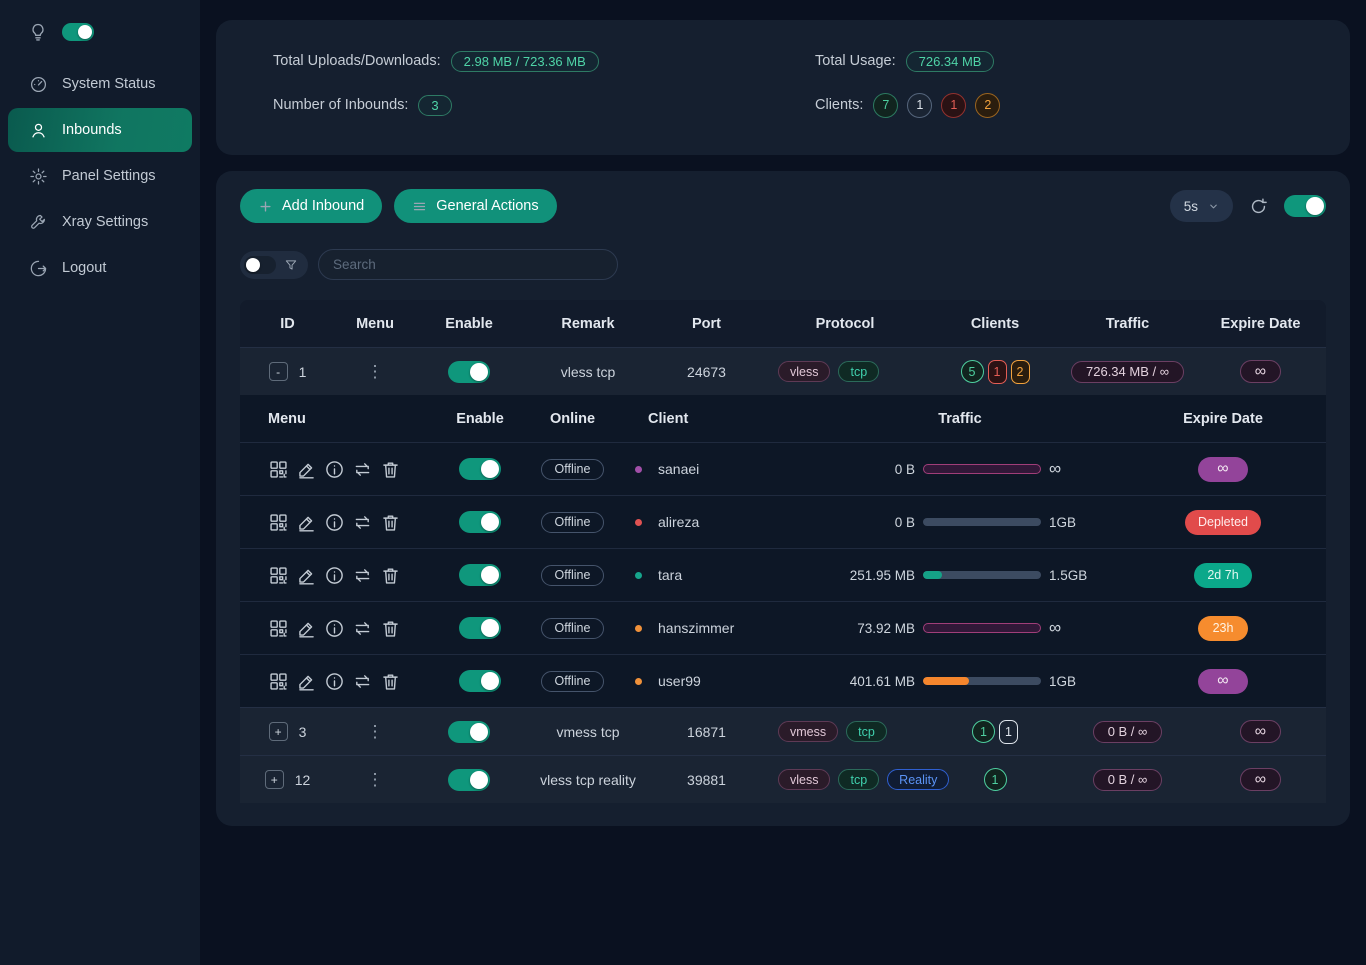 This screenshot has width=1366, height=965. Describe the element at coordinates (1223, 628) in the screenshot. I see `client-expire-cell: 23h` at that location.